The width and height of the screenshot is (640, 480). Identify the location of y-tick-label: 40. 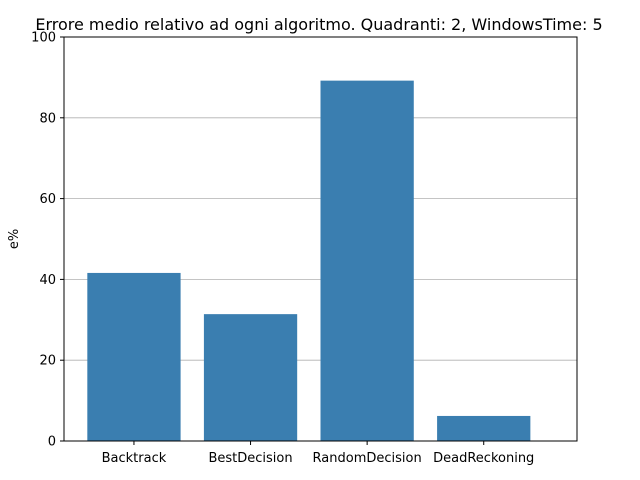
(47, 280).